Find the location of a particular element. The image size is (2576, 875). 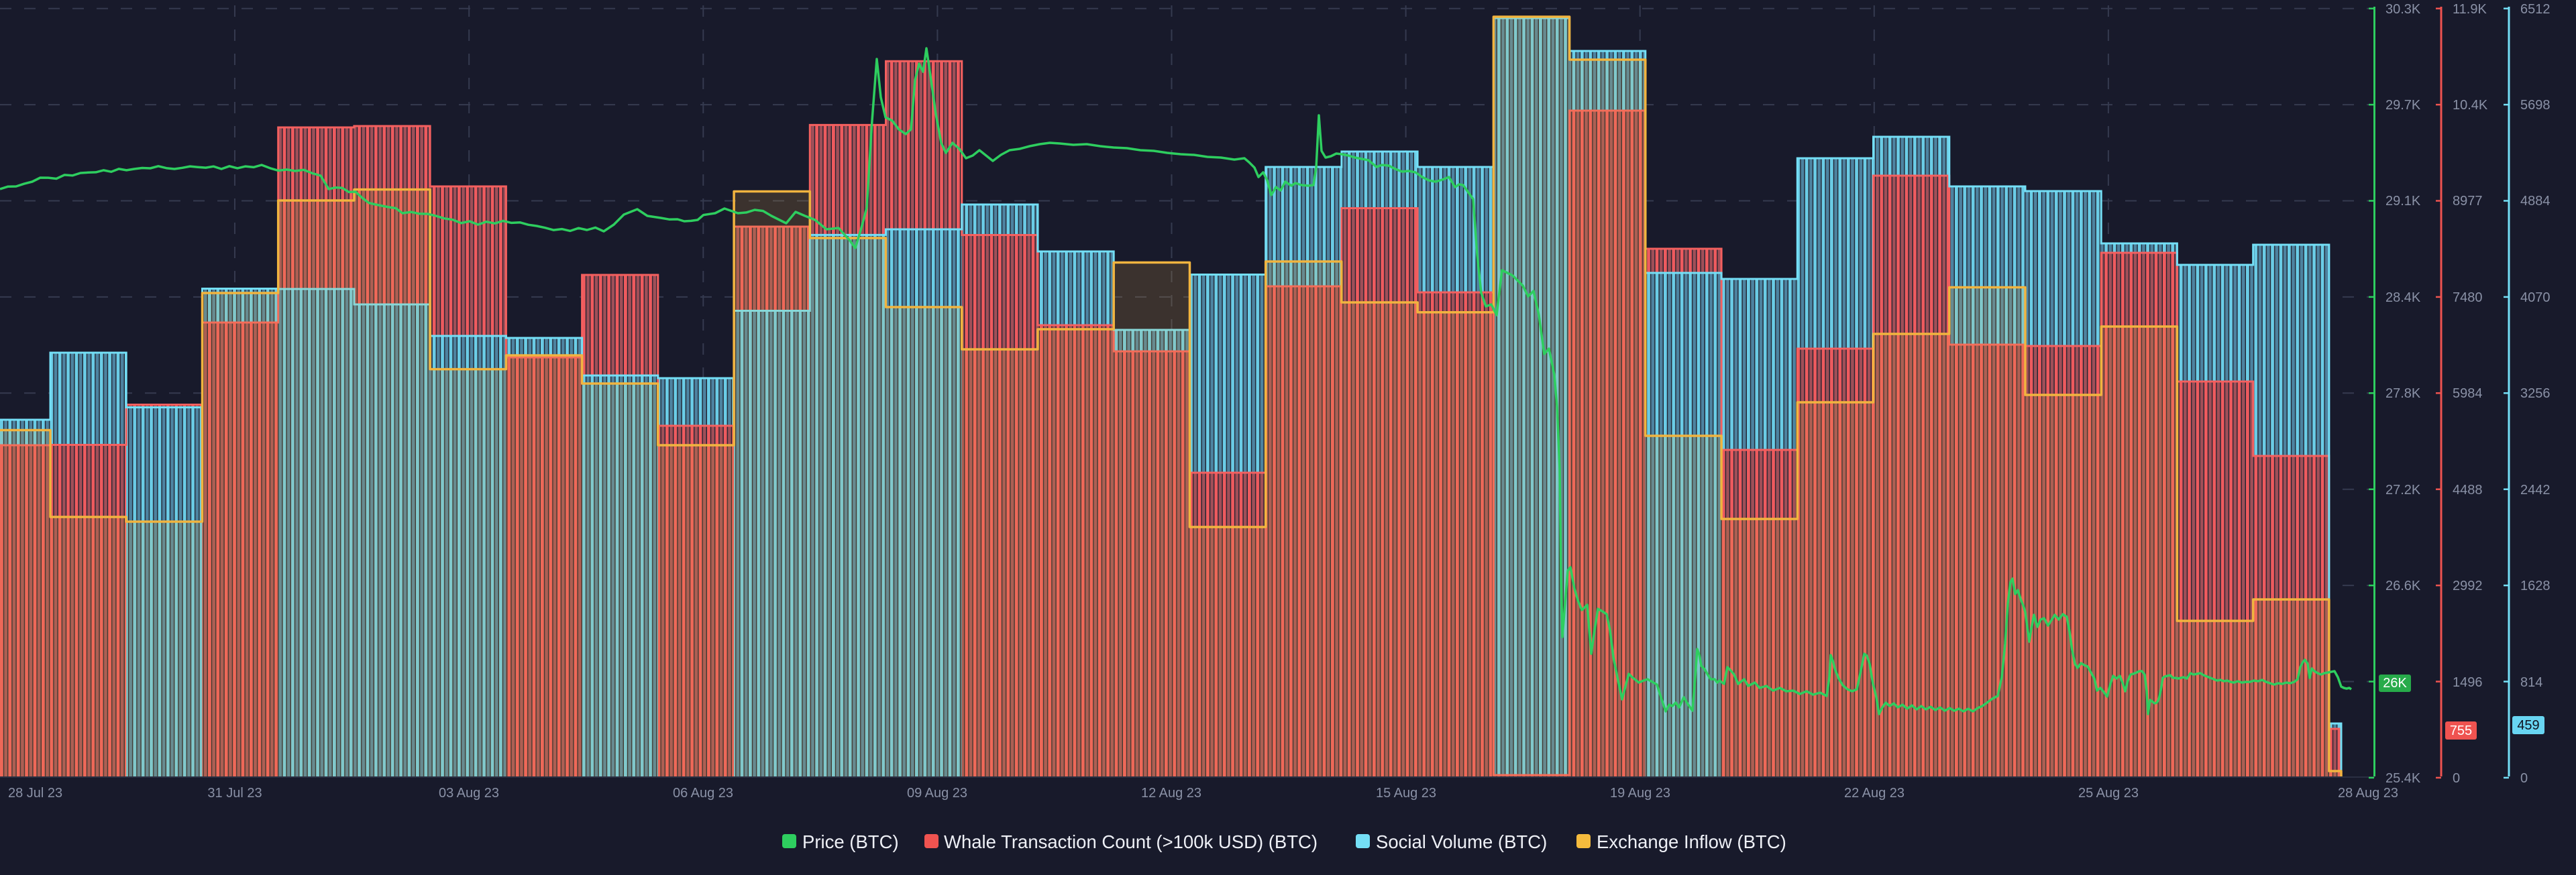

svg-text: Social Volume (BTC) is located at coordinates (1461, 841).